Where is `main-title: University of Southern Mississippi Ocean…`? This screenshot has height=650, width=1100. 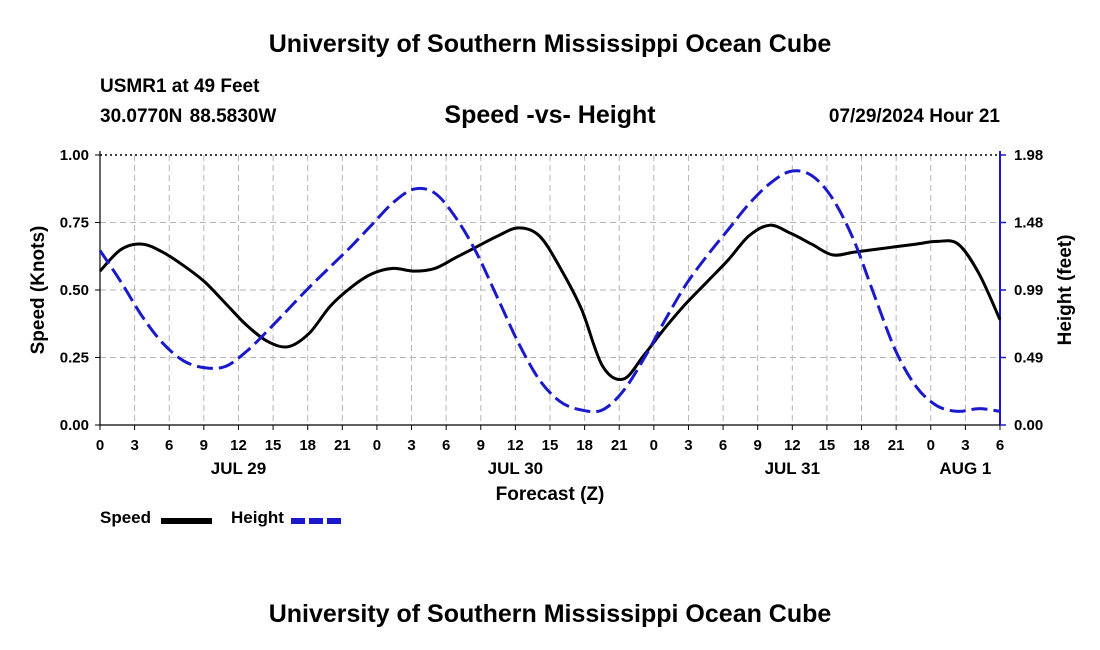
main-title: University of Southern Mississippi Ocean… is located at coordinates (550, 44).